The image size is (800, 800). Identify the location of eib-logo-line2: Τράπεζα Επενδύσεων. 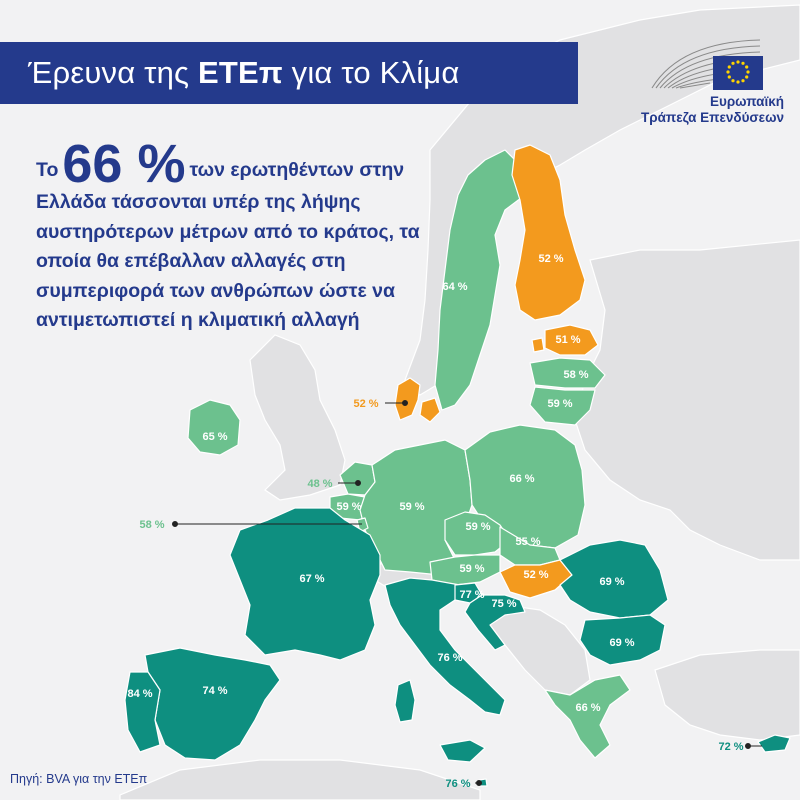
(712, 117).